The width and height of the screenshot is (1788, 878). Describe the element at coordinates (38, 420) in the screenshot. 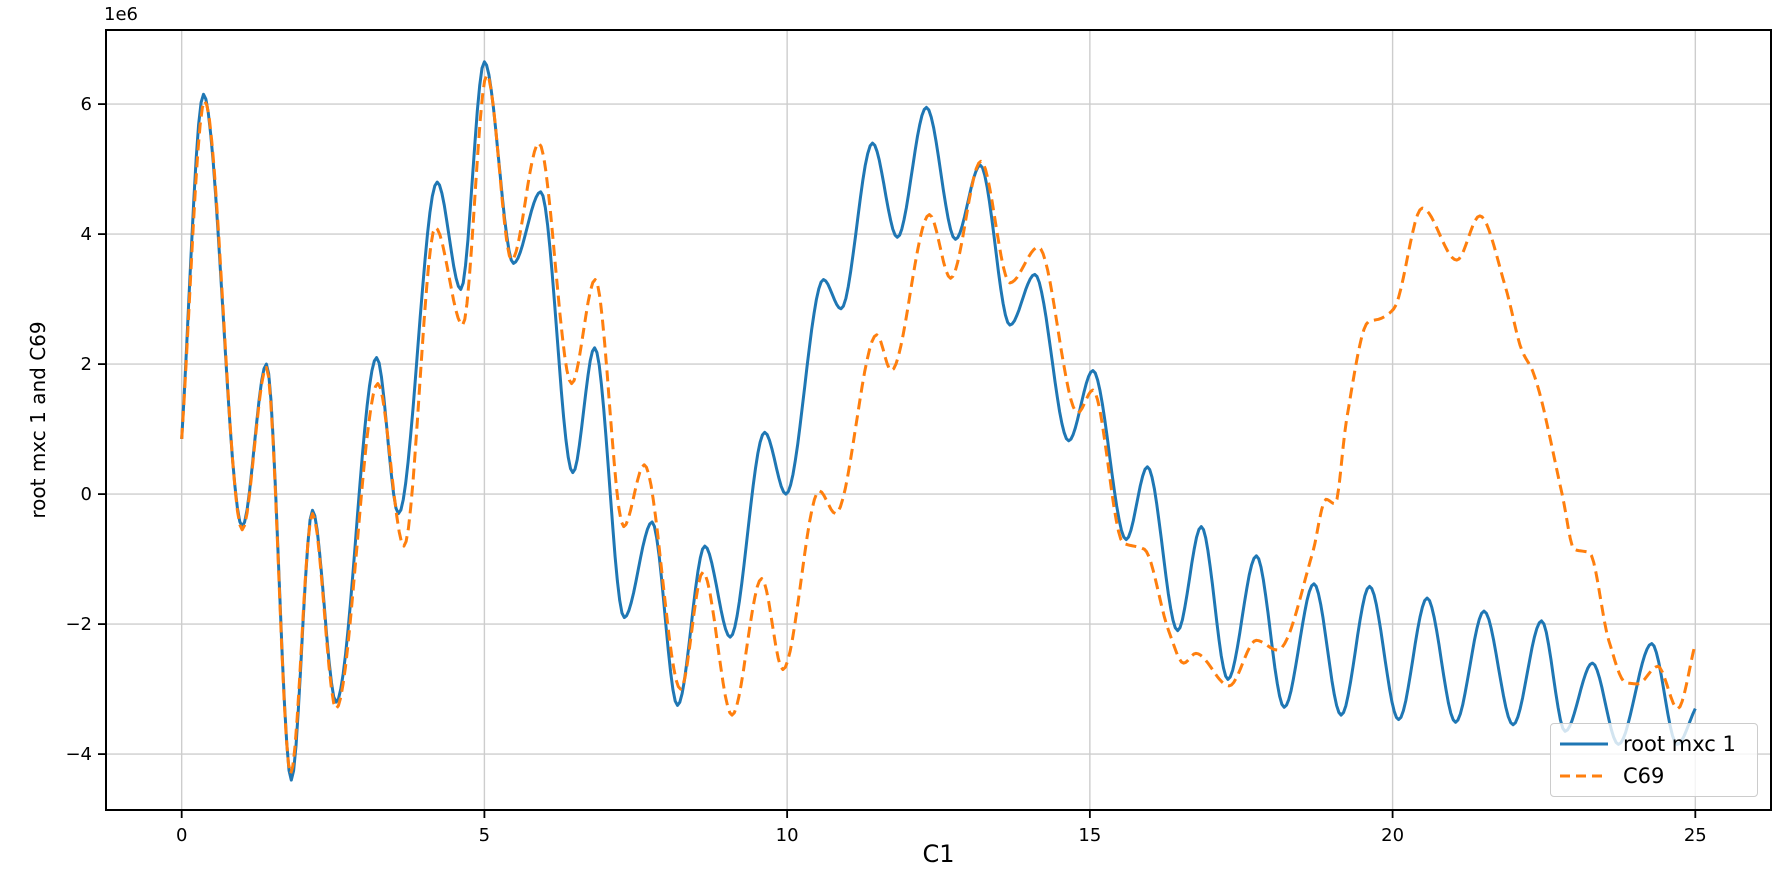

I see `y-axis-label: root mxc 1 and C69` at that location.